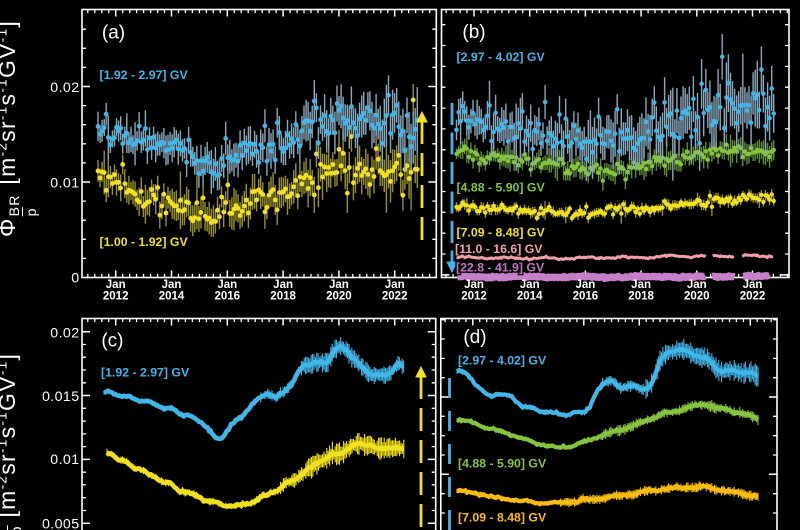 The image size is (800, 530). I want to click on svg-text: 0.015, so click(61, 397).